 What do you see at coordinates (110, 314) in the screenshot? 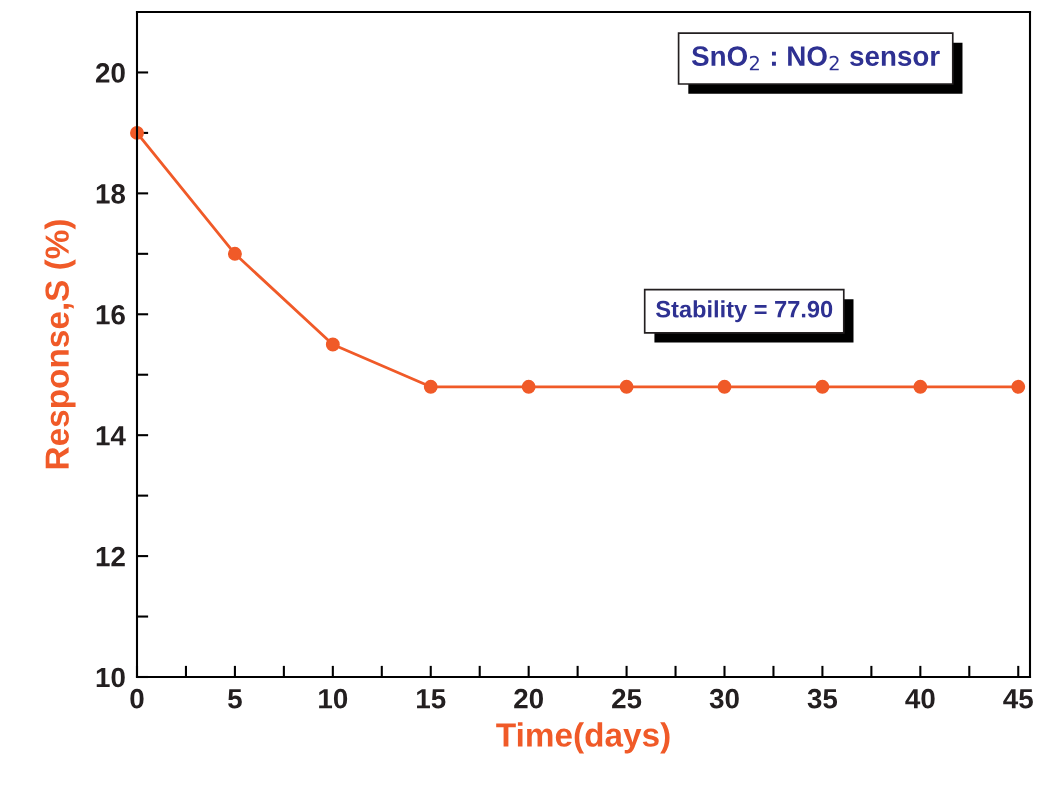
I see `y-tick-label: 16` at bounding box center [110, 314].